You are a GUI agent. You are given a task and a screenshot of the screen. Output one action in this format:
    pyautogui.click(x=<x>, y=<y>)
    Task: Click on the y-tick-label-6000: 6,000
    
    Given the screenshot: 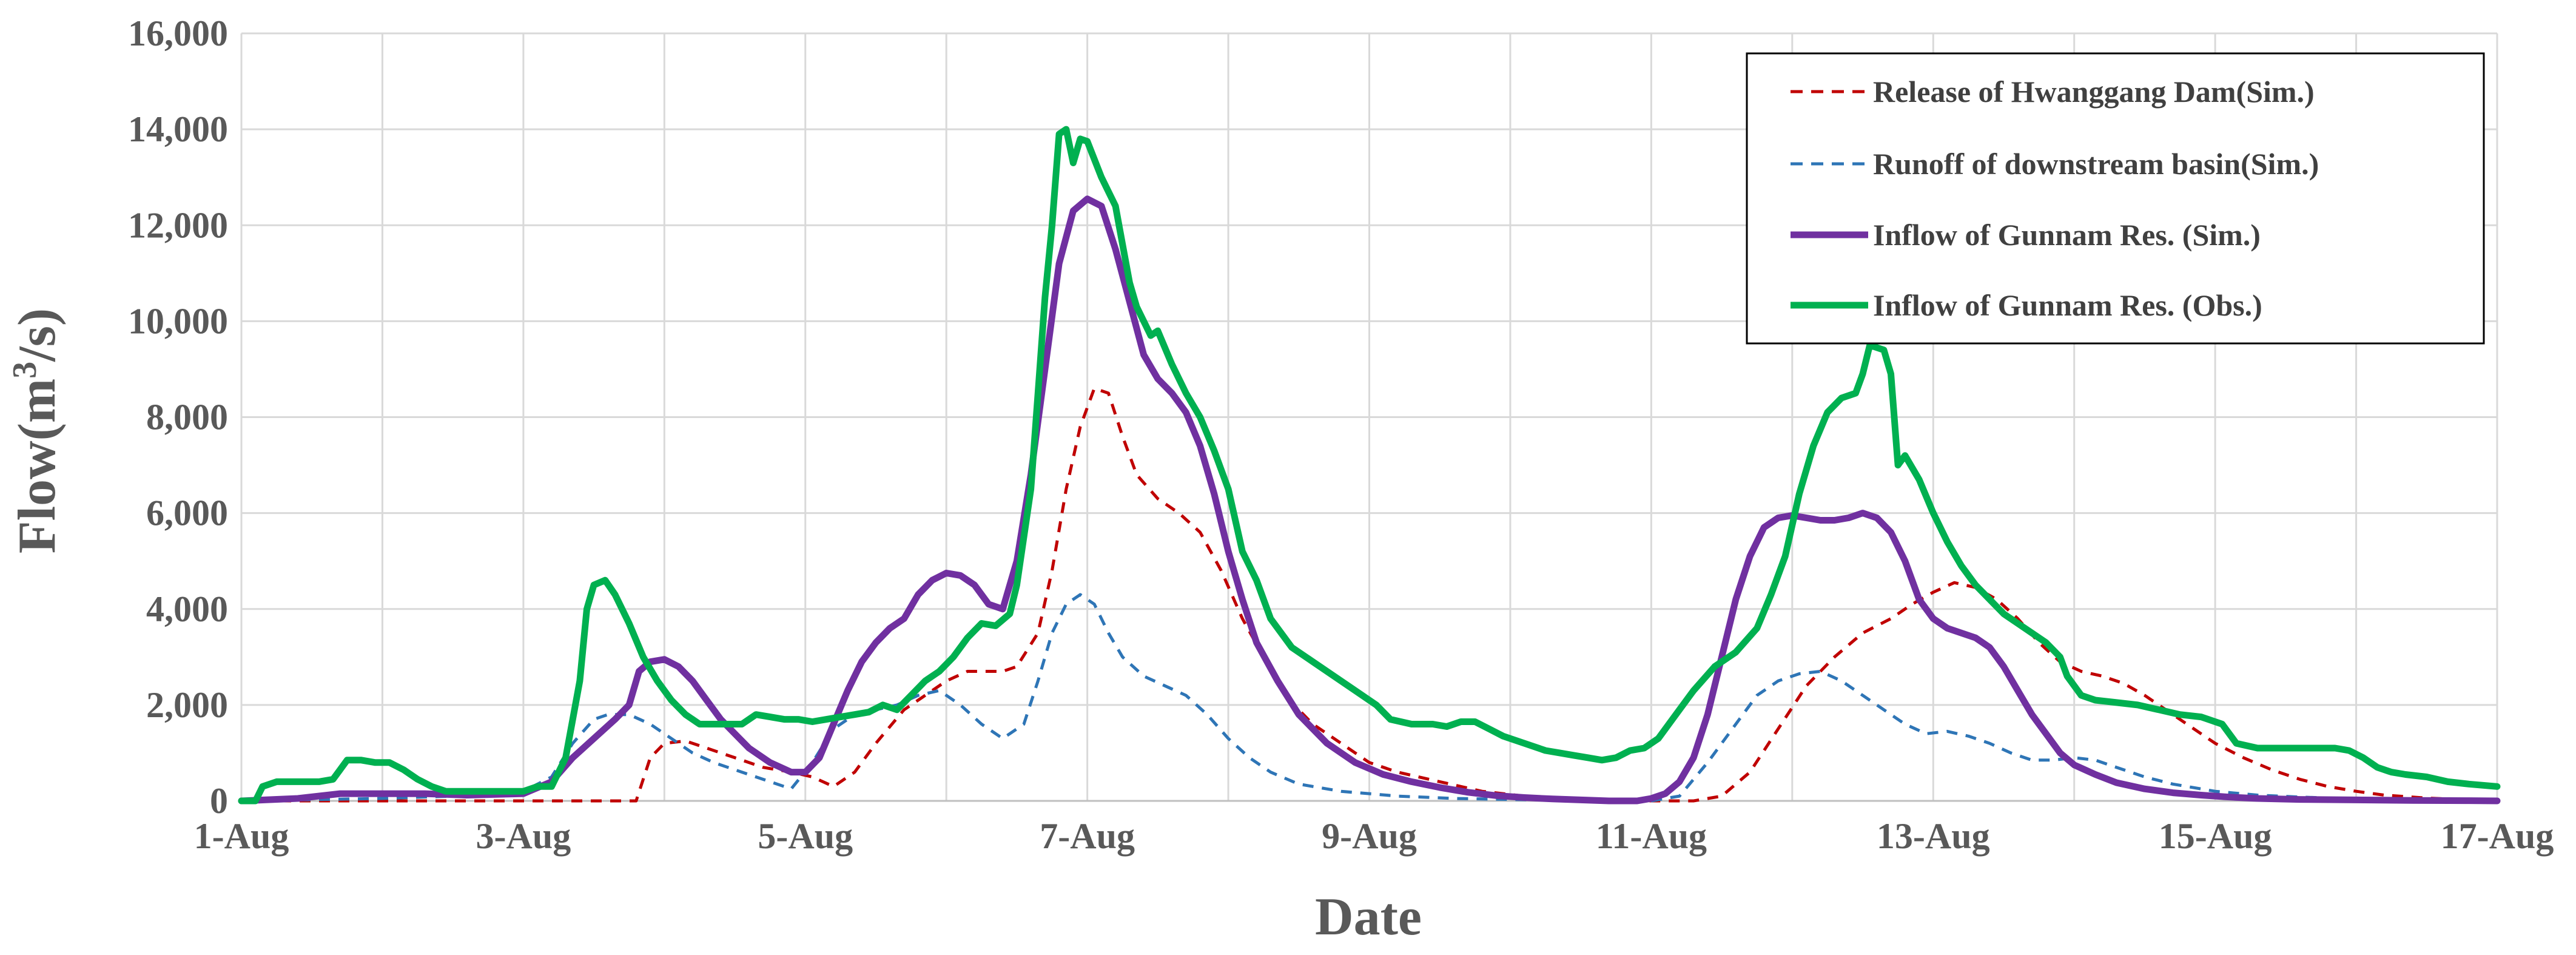 What is the action you would take?
    pyautogui.click(x=187, y=513)
    